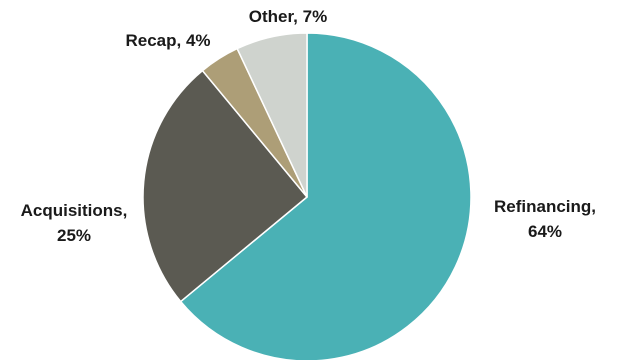 The height and width of the screenshot is (360, 621). What do you see at coordinates (545, 219) in the screenshot?
I see `slice-label-refinancing: Refinancing, 64%` at bounding box center [545, 219].